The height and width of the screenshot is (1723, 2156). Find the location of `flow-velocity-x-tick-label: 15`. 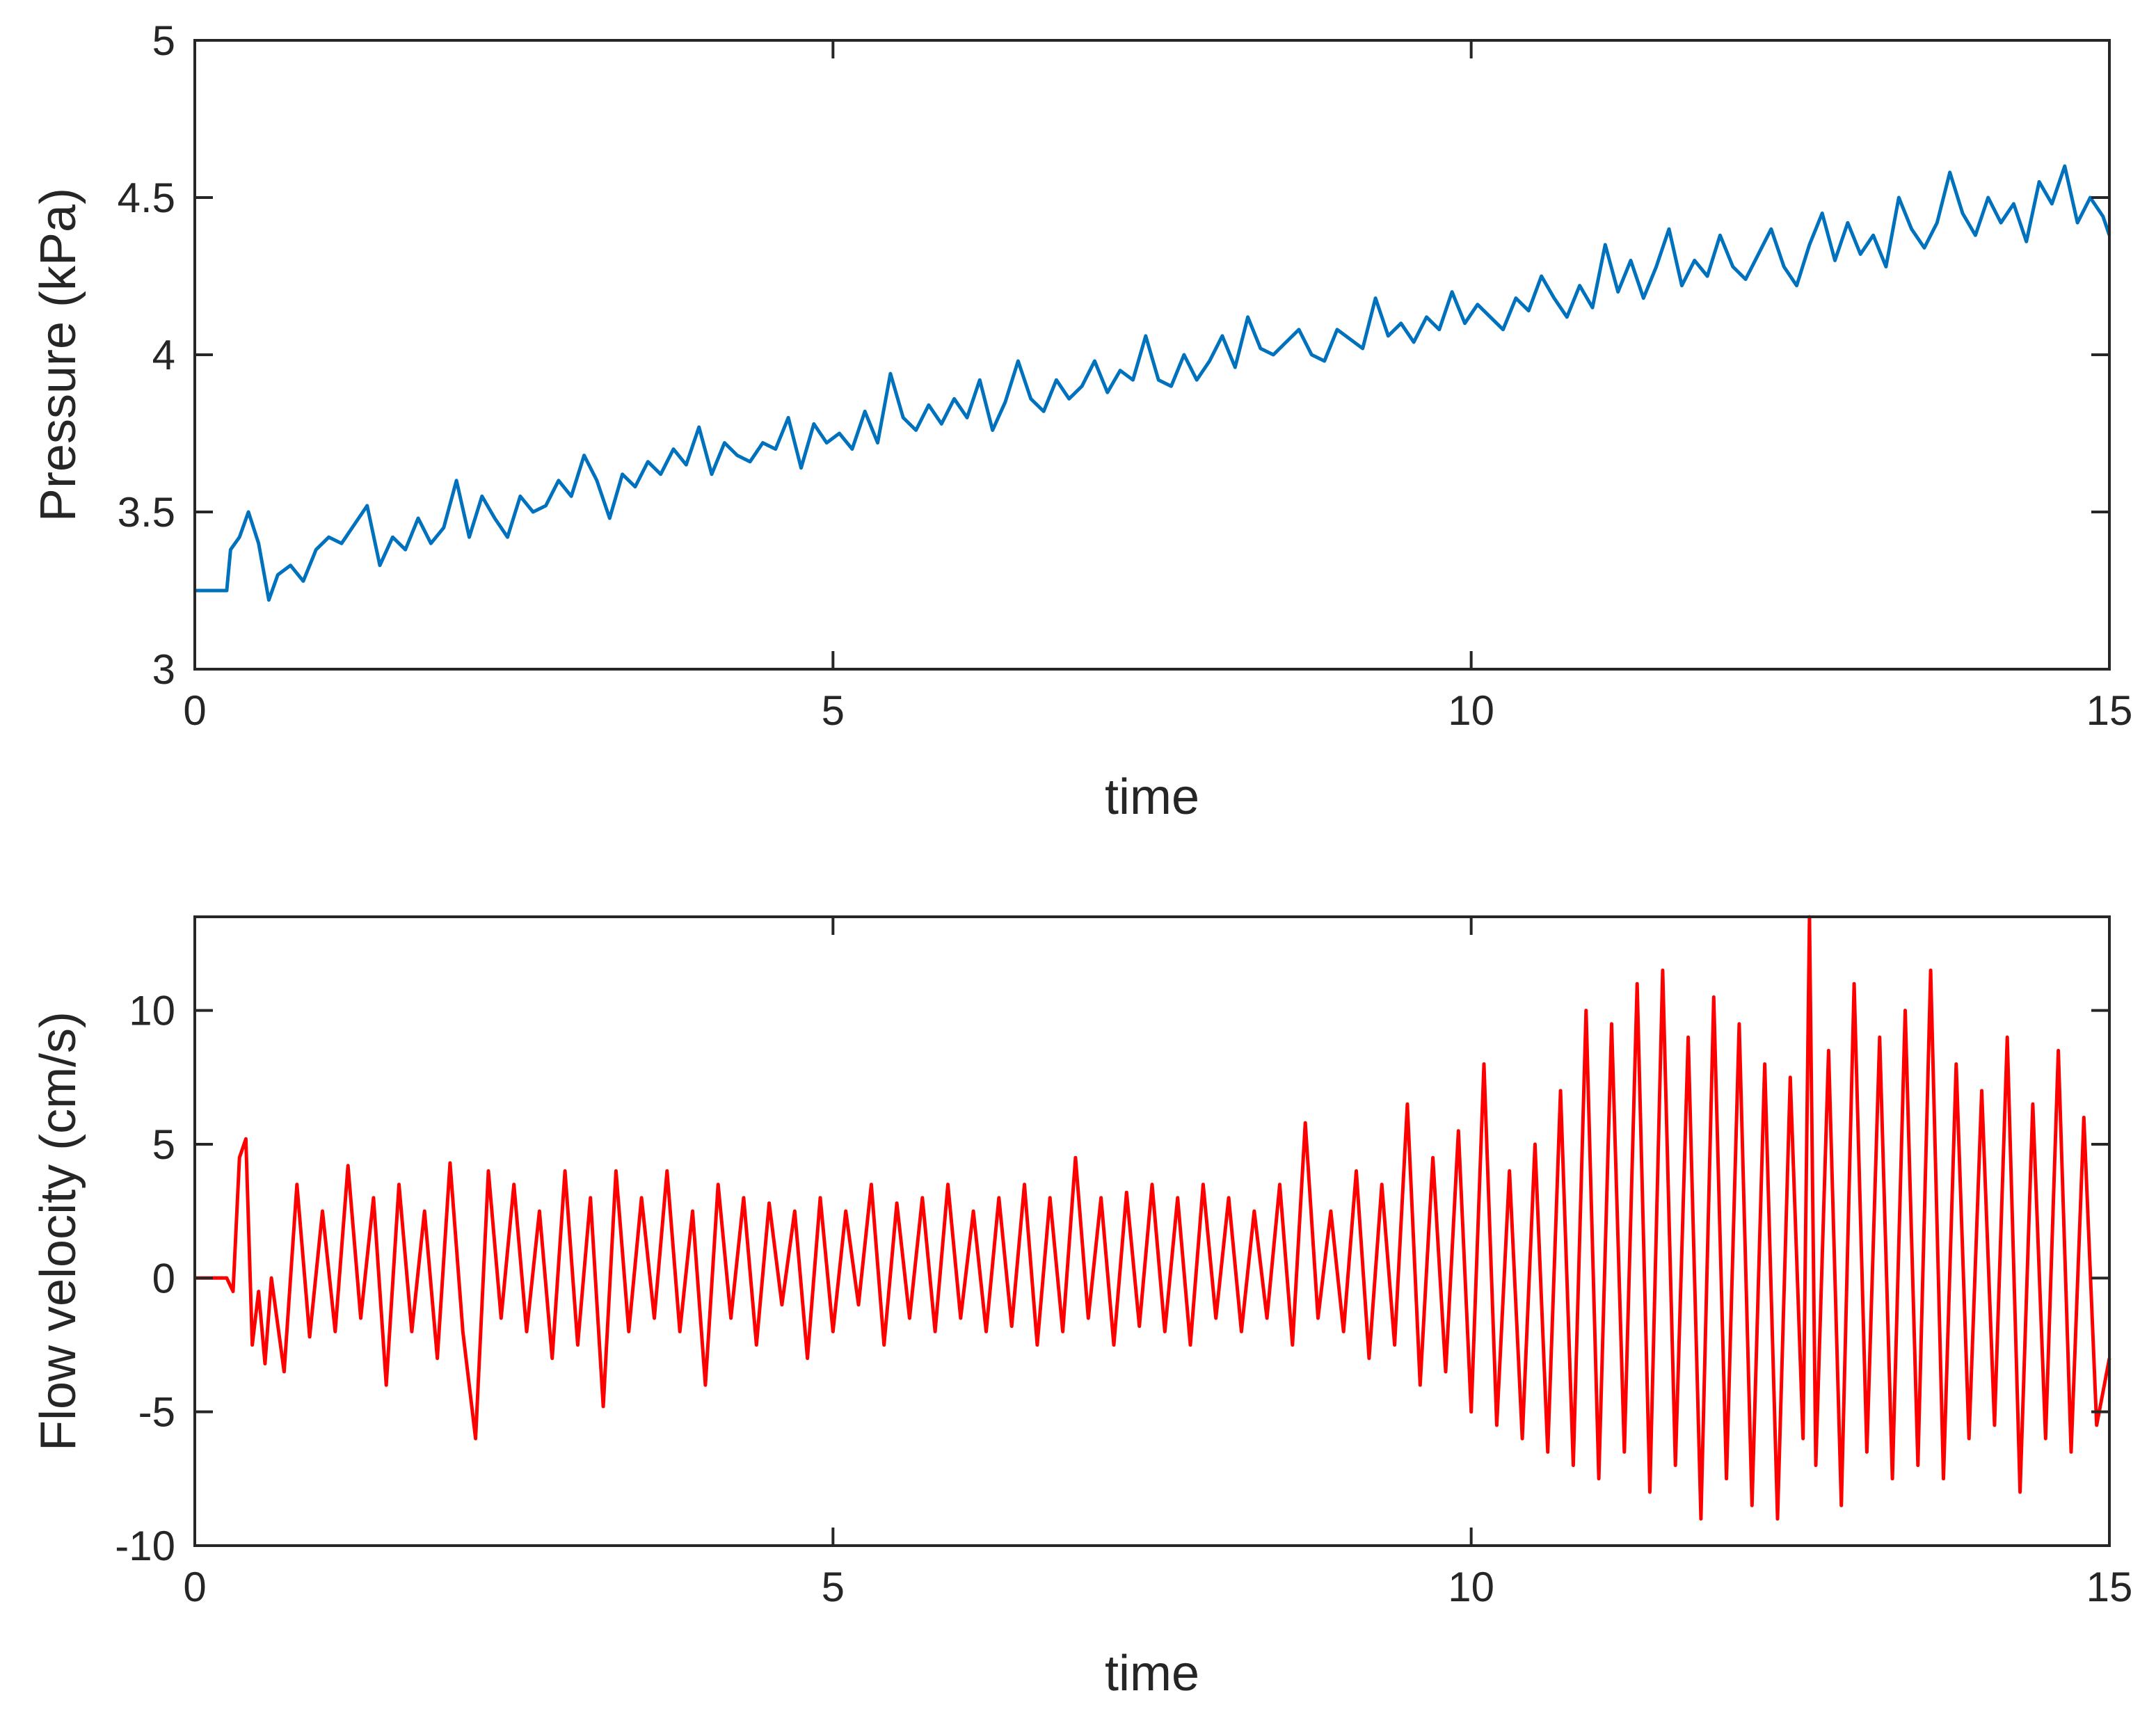

flow-velocity-x-tick-label: 15 is located at coordinates (2109, 1587).